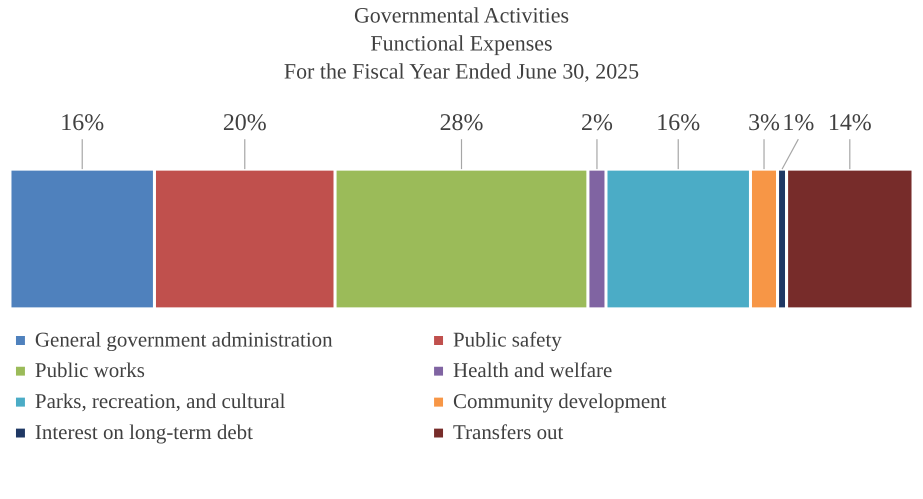  Describe the element at coordinates (508, 432) in the screenshot. I see `legend-label: Transfers out` at that location.